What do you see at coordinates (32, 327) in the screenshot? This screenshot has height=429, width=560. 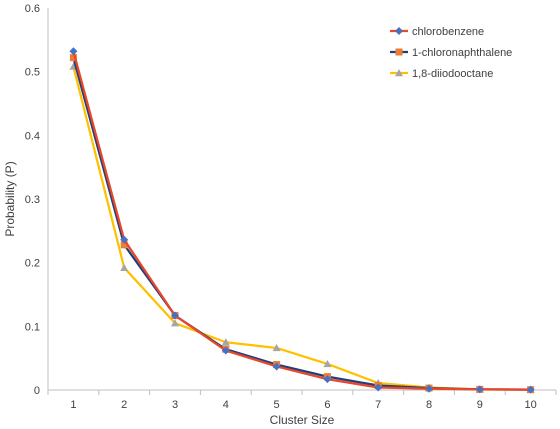 I see `y-tick-label: 0.1` at bounding box center [32, 327].